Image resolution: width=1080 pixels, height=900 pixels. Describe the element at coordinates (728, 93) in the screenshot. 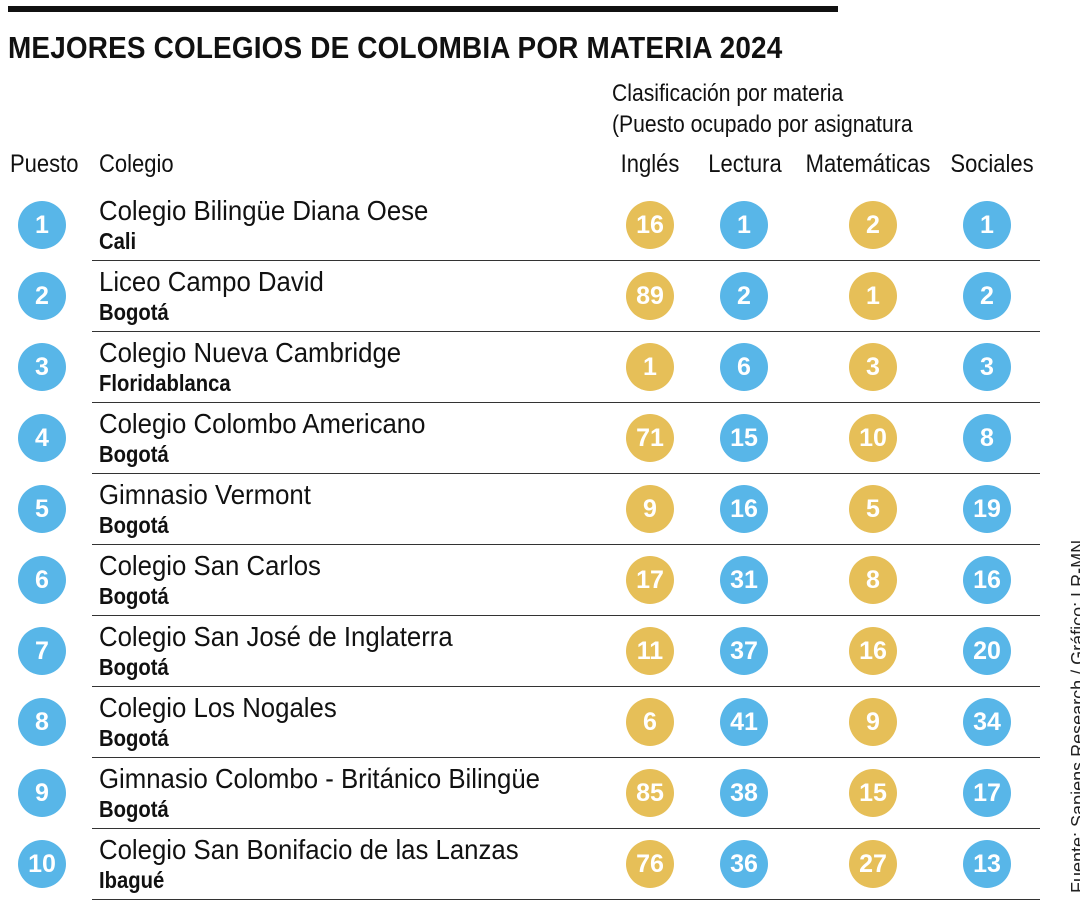

I see `column-group-label-line1: Clasificación por materia` at that location.